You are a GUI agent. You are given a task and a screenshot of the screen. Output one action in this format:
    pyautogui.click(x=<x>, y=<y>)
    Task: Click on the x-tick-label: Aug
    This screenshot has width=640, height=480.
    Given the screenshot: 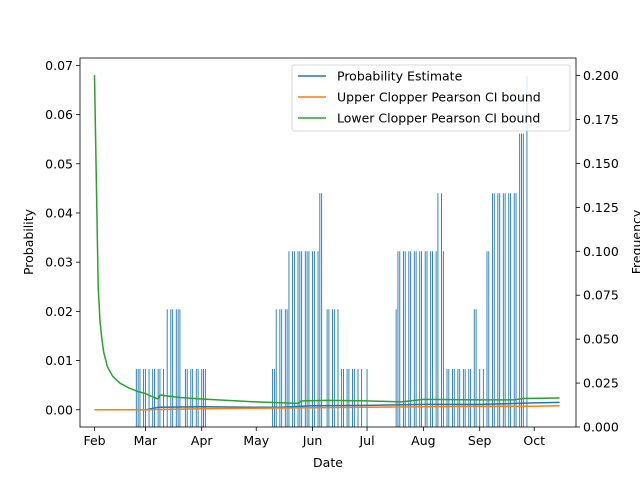 What is the action you would take?
    pyautogui.click(x=423, y=440)
    